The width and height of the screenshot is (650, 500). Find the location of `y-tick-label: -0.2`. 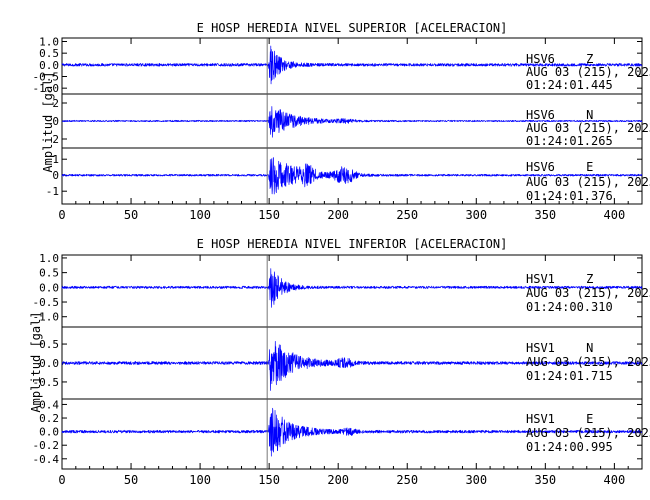

y-tick-label: -0.2 is located at coordinates (46, 445).